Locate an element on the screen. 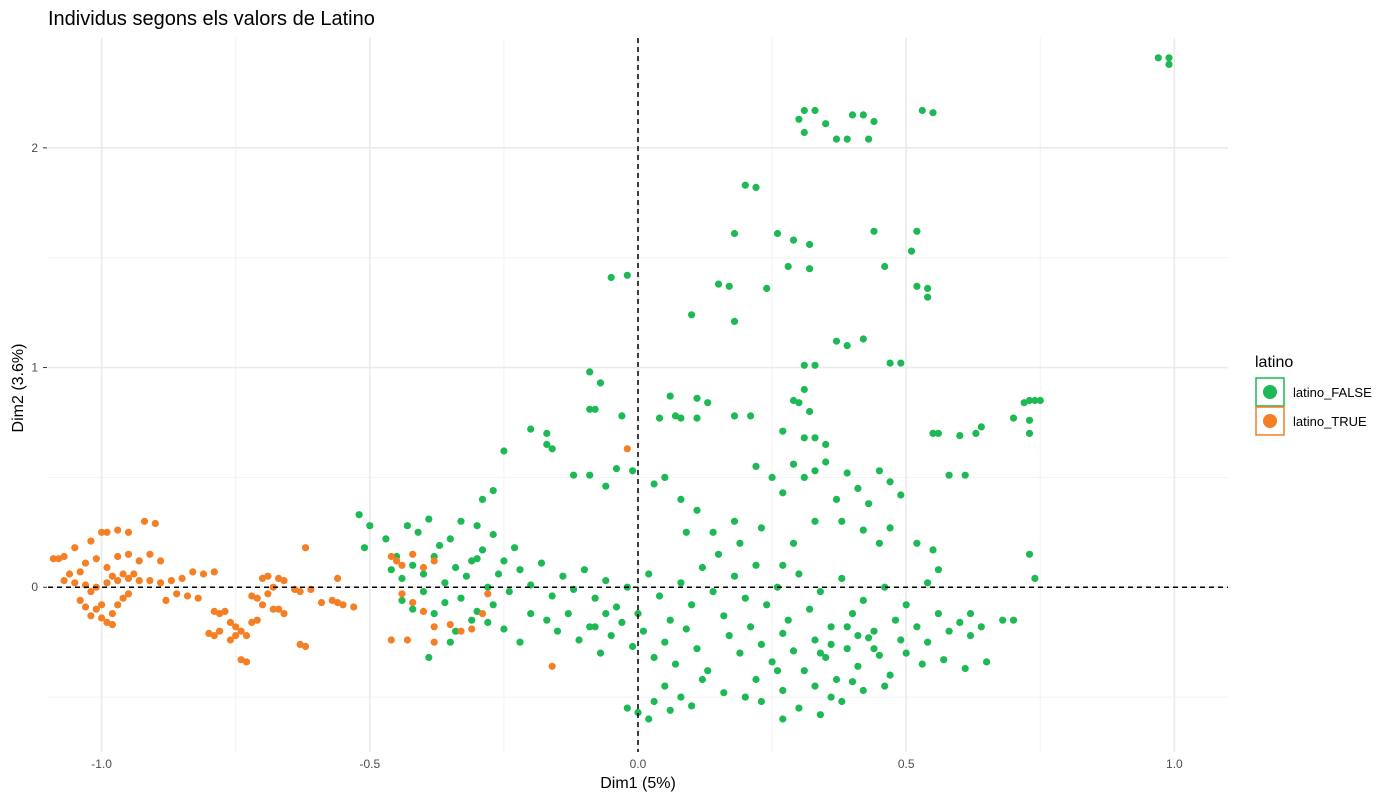 This screenshot has height=800, width=1400. legend-item-latino-false: latino_FALSE is located at coordinates (1313, 392).